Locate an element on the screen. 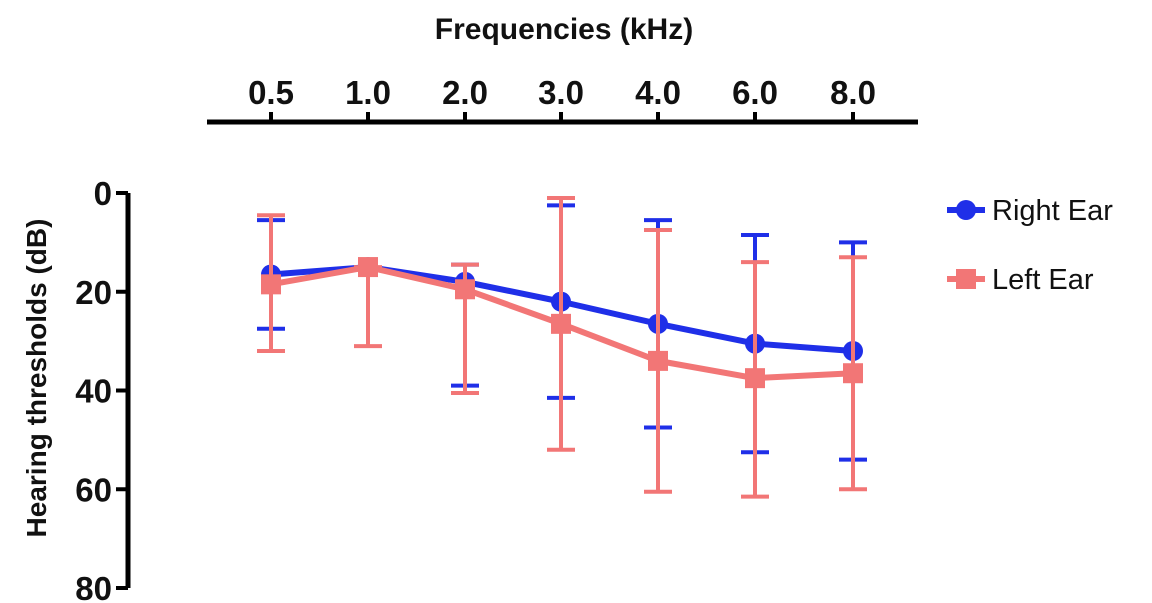 This screenshot has width=1152, height=603. y-tick-label: 0 is located at coordinates (103, 193).